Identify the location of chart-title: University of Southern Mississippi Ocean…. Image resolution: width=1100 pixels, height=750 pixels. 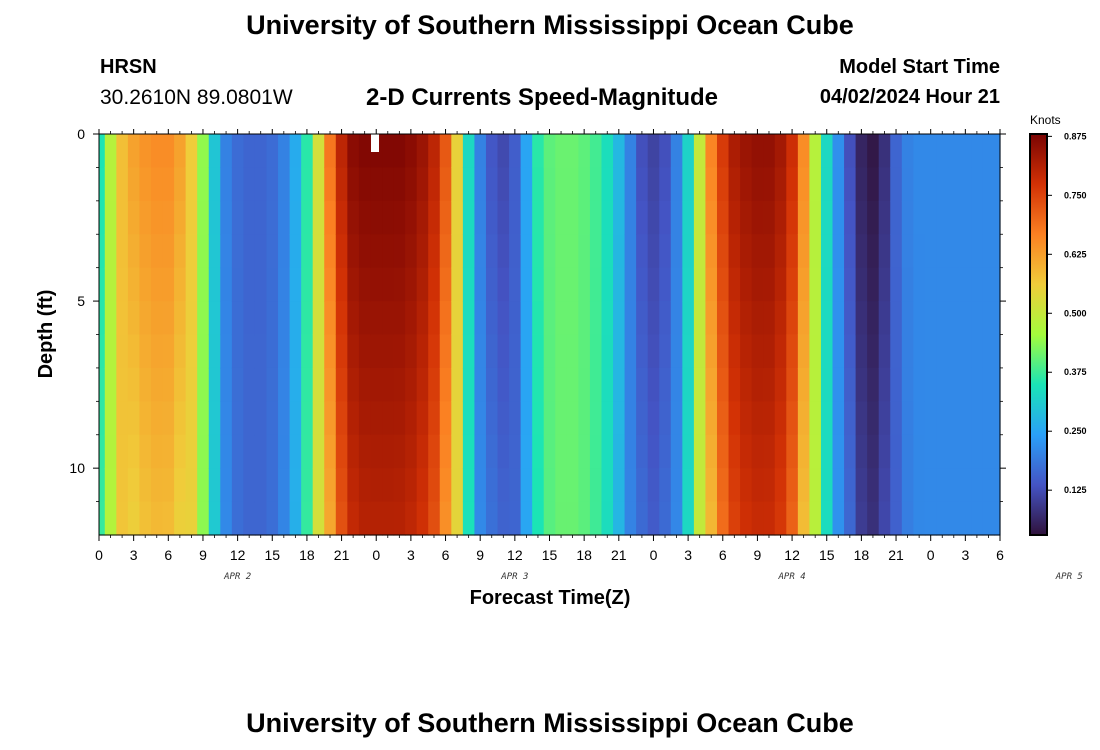
(550, 25).